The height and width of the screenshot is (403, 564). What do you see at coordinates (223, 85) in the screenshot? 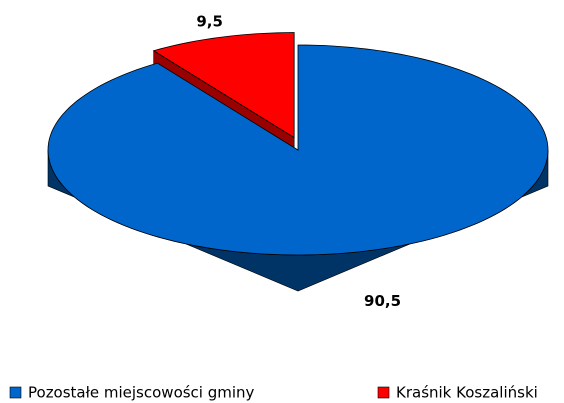
I see `slice` at bounding box center [223, 85].